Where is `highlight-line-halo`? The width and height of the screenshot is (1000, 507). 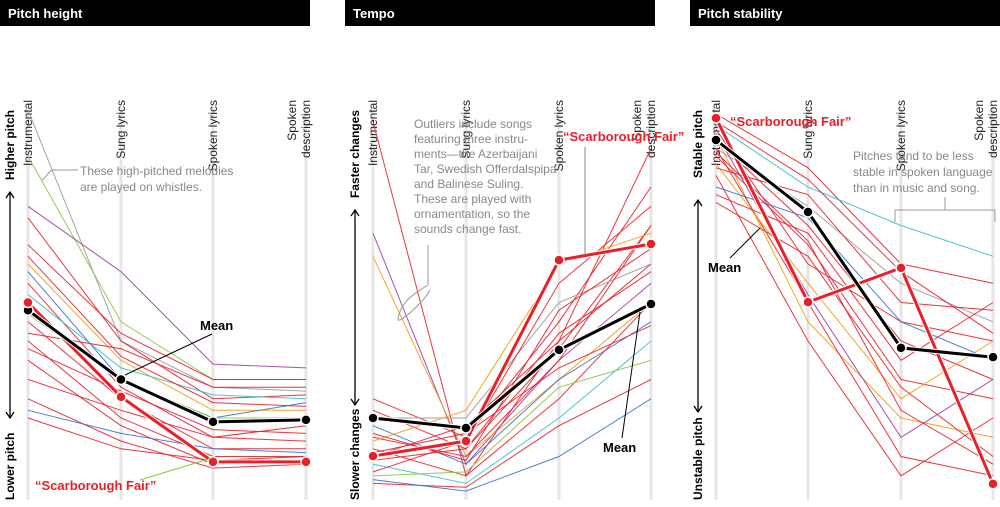 highlight-line-halo is located at coordinates (166, 382).